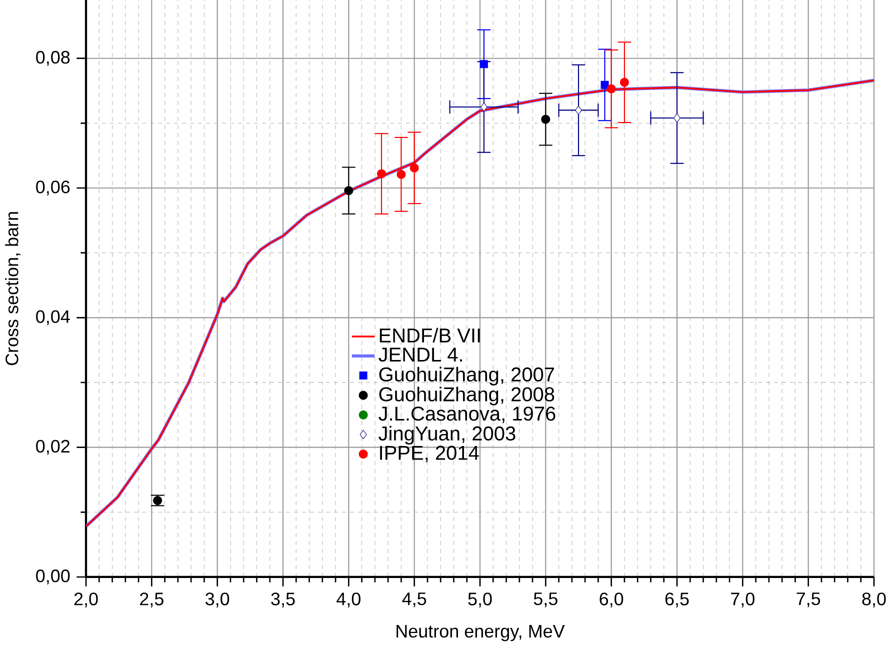 This screenshot has width=890, height=663. What do you see at coordinates (283, 600) in the screenshot?
I see `x-tick-label: 3,5` at bounding box center [283, 600].